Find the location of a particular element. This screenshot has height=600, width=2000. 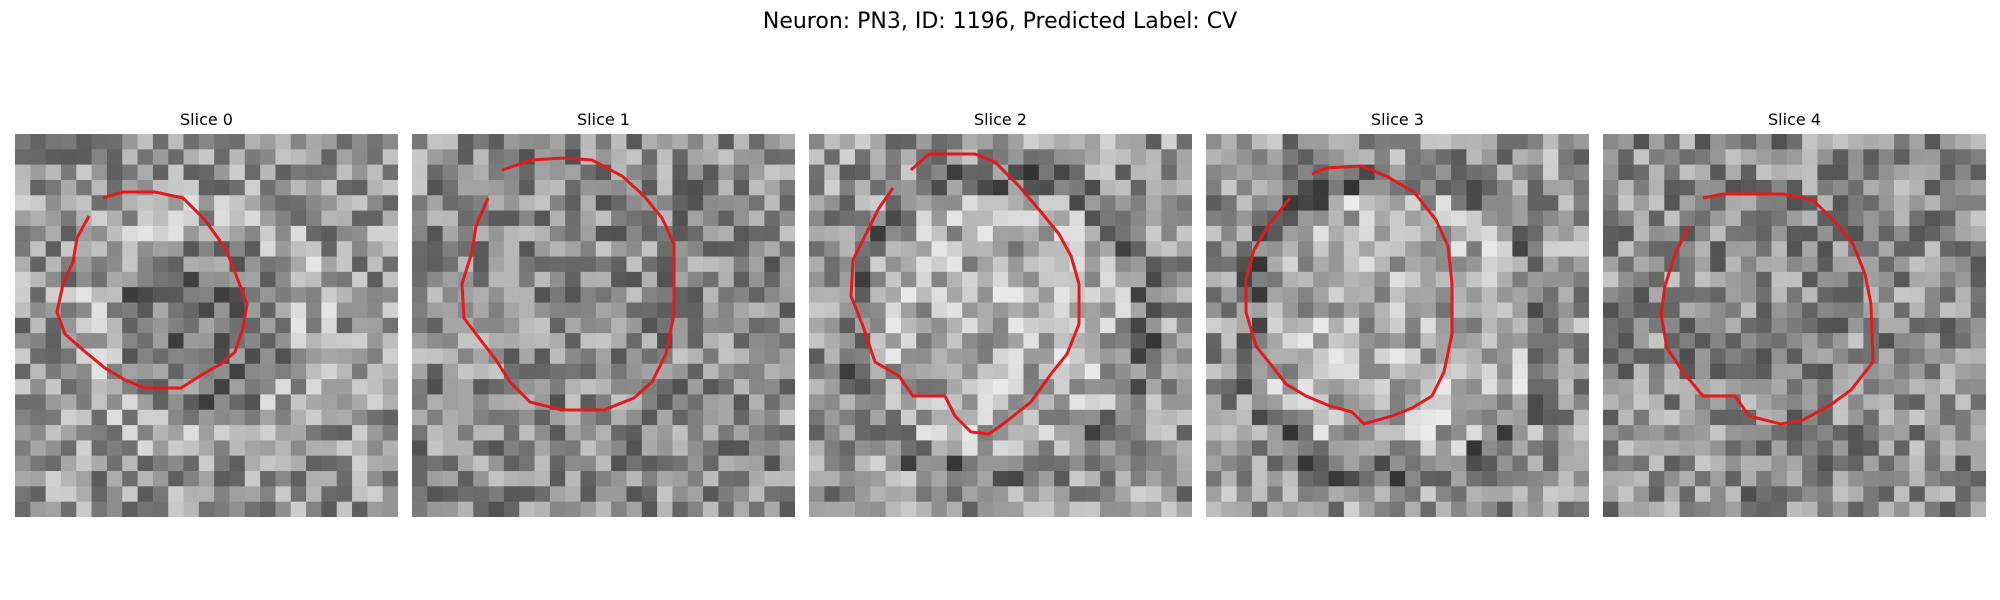

panel-title-slice-4: Slice 4 is located at coordinates (1794, 119).